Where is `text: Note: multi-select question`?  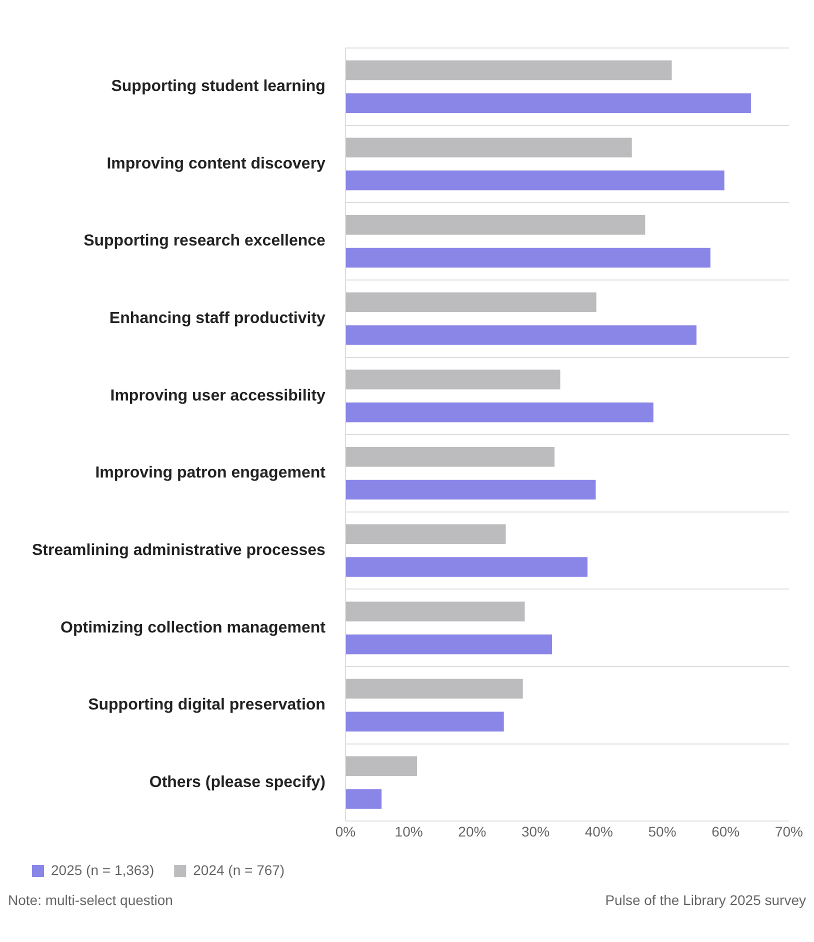
text: Note: multi-select question is located at coordinates (90, 900).